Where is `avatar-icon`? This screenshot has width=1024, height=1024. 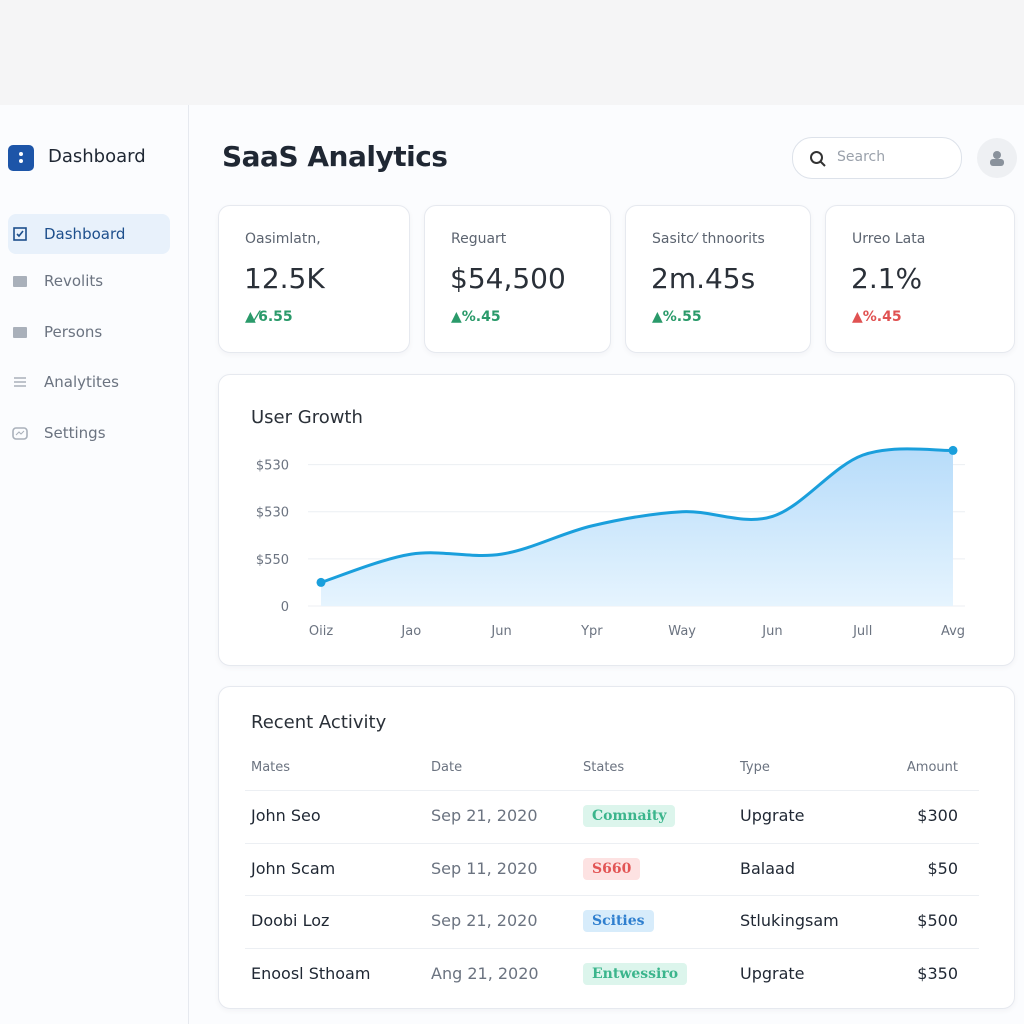 avatar-icon is located at coordinates (997, 158).